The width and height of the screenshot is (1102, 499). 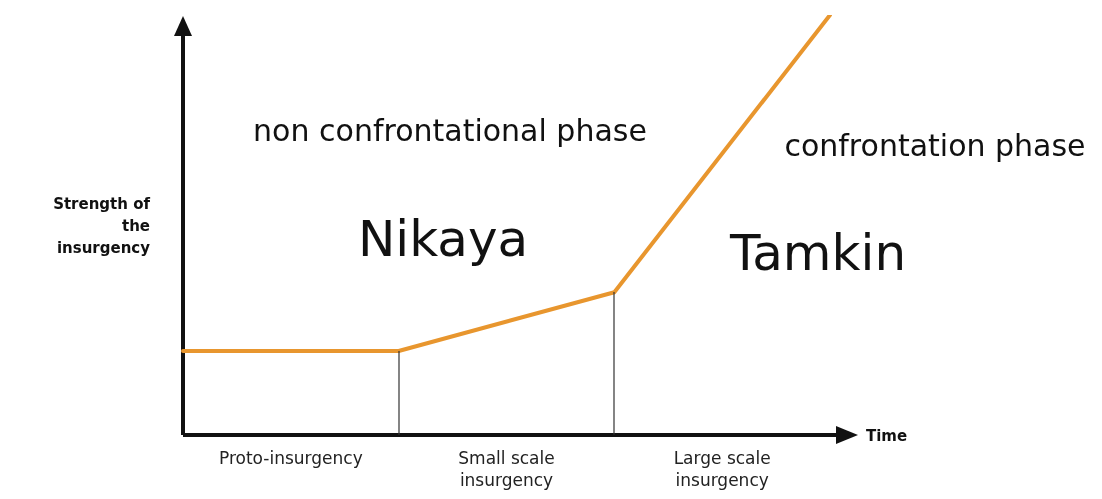 I want to click on x-axis-title: Time, so click(x=887, y=435).